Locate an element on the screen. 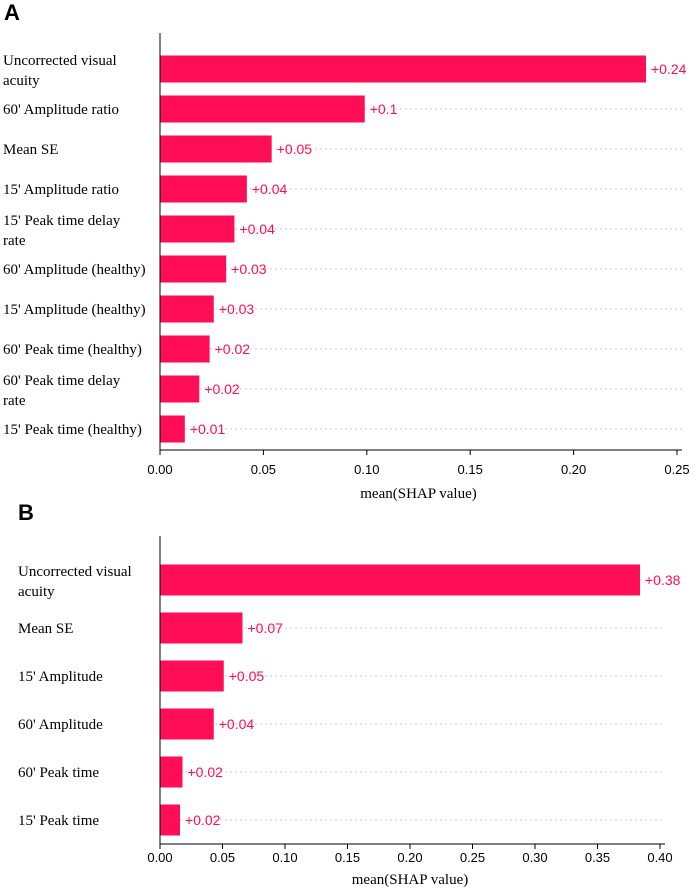 This screenshot has height=888, width=699. value-label: +0.07 is located at coordinates (266, 628).